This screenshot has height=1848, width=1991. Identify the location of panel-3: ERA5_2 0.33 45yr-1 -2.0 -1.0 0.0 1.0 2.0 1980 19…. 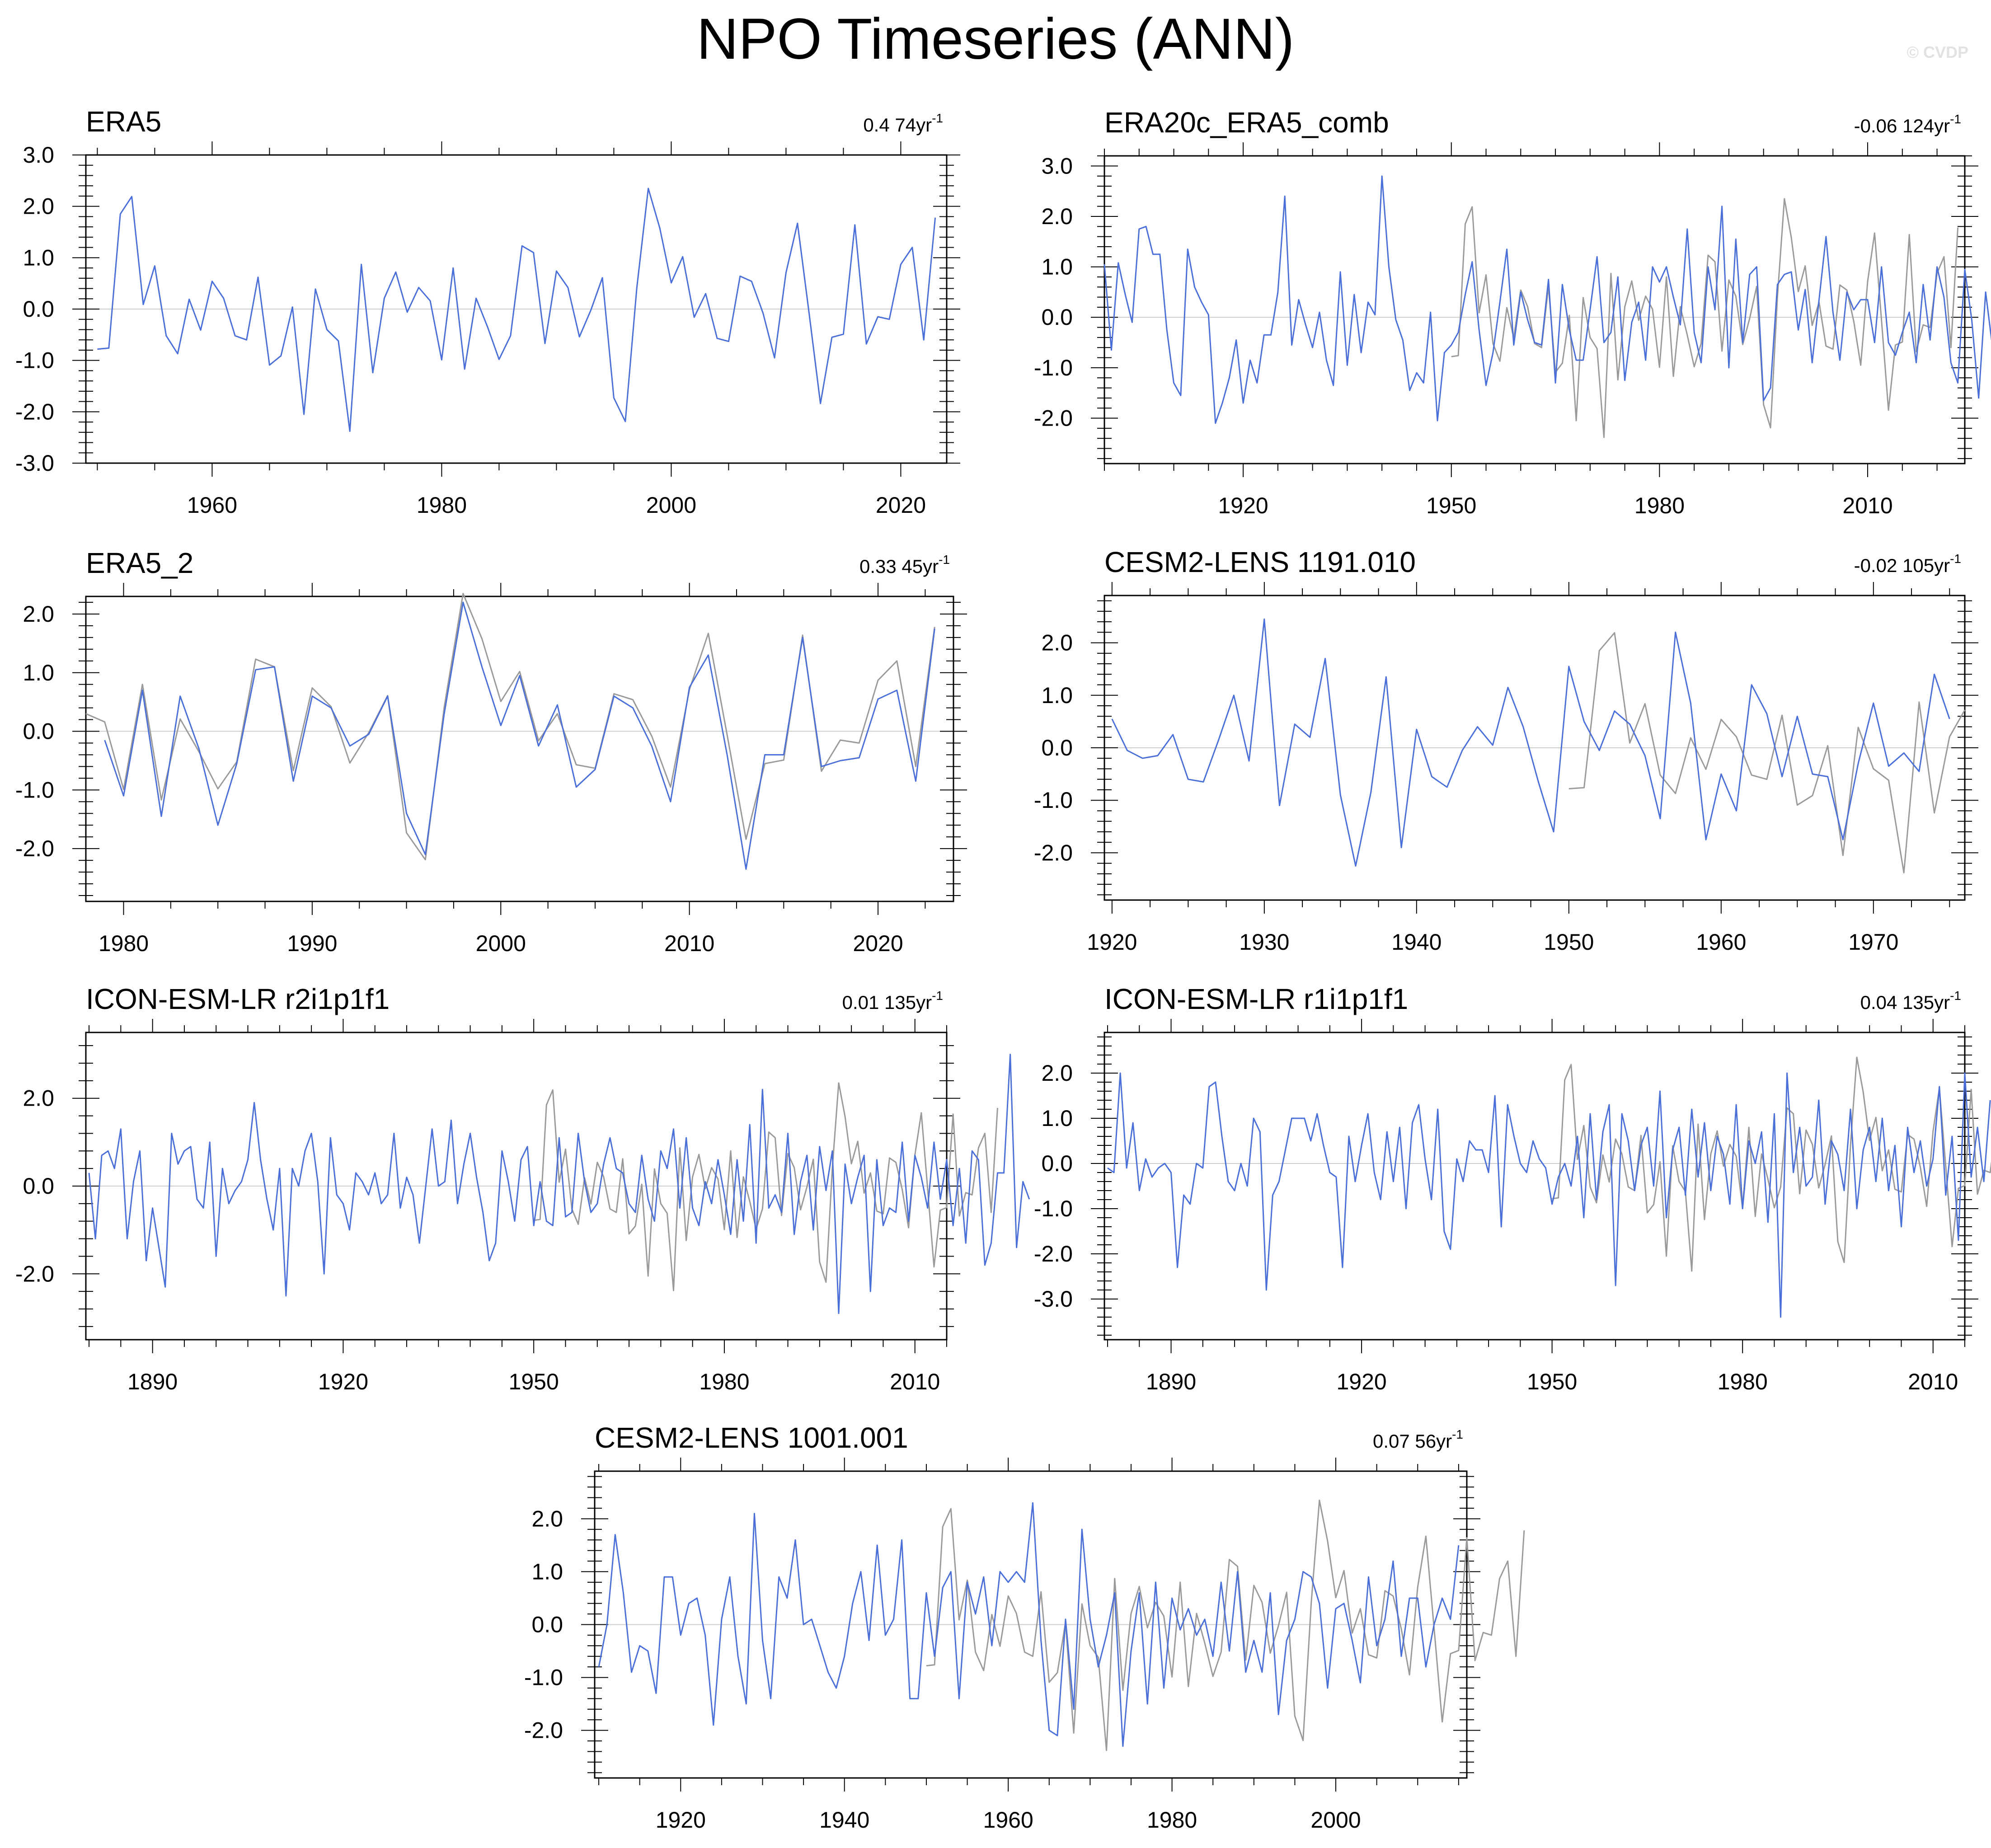
(491, 751).